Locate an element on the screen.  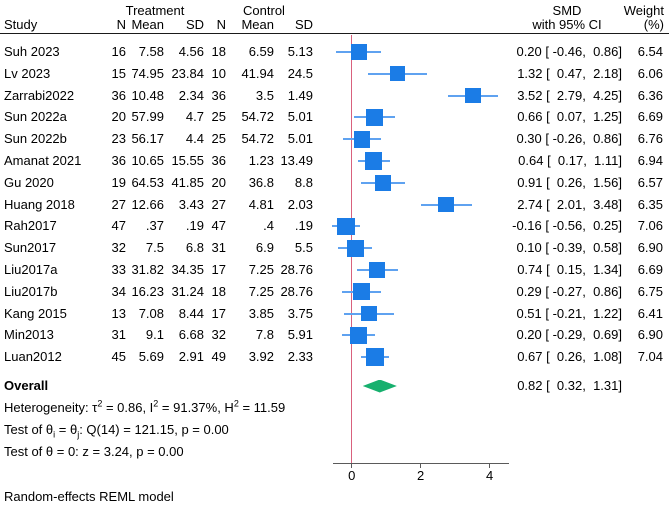
smd-ci-value: 0.66 [ 0.07, 1.25] is located at coordinates (569, 117).